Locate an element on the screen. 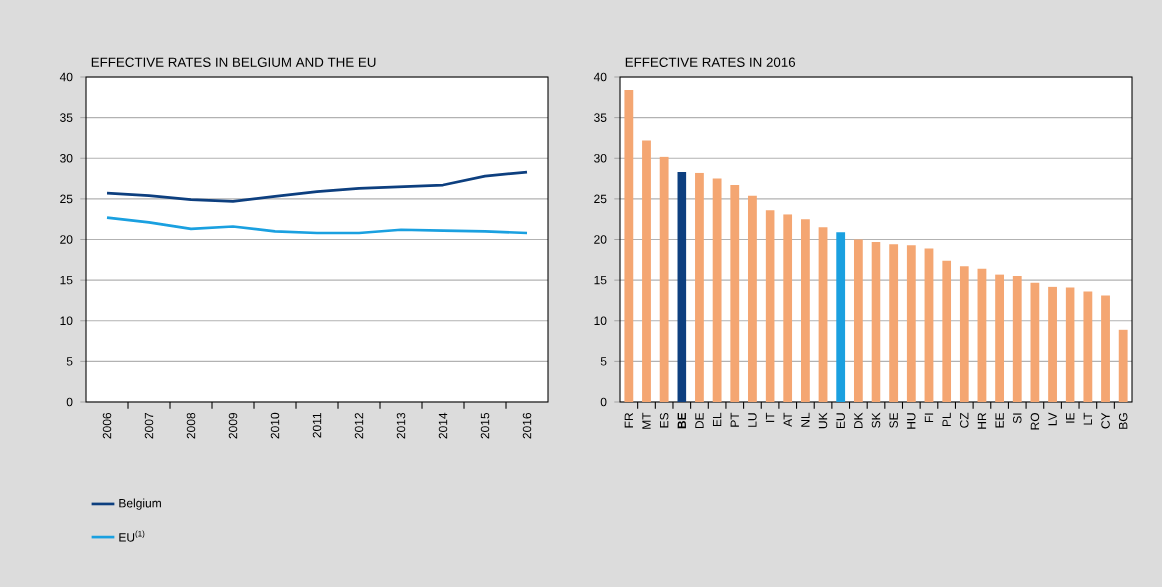  x-tick-label: BE is located at coordinates (681, 420).